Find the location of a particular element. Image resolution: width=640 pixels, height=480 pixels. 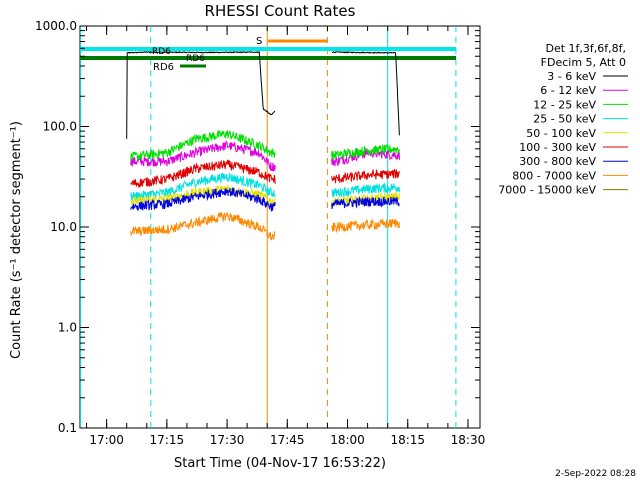

legend-entry-label: 50 - 100 keV is located at coordinates (561, 133).